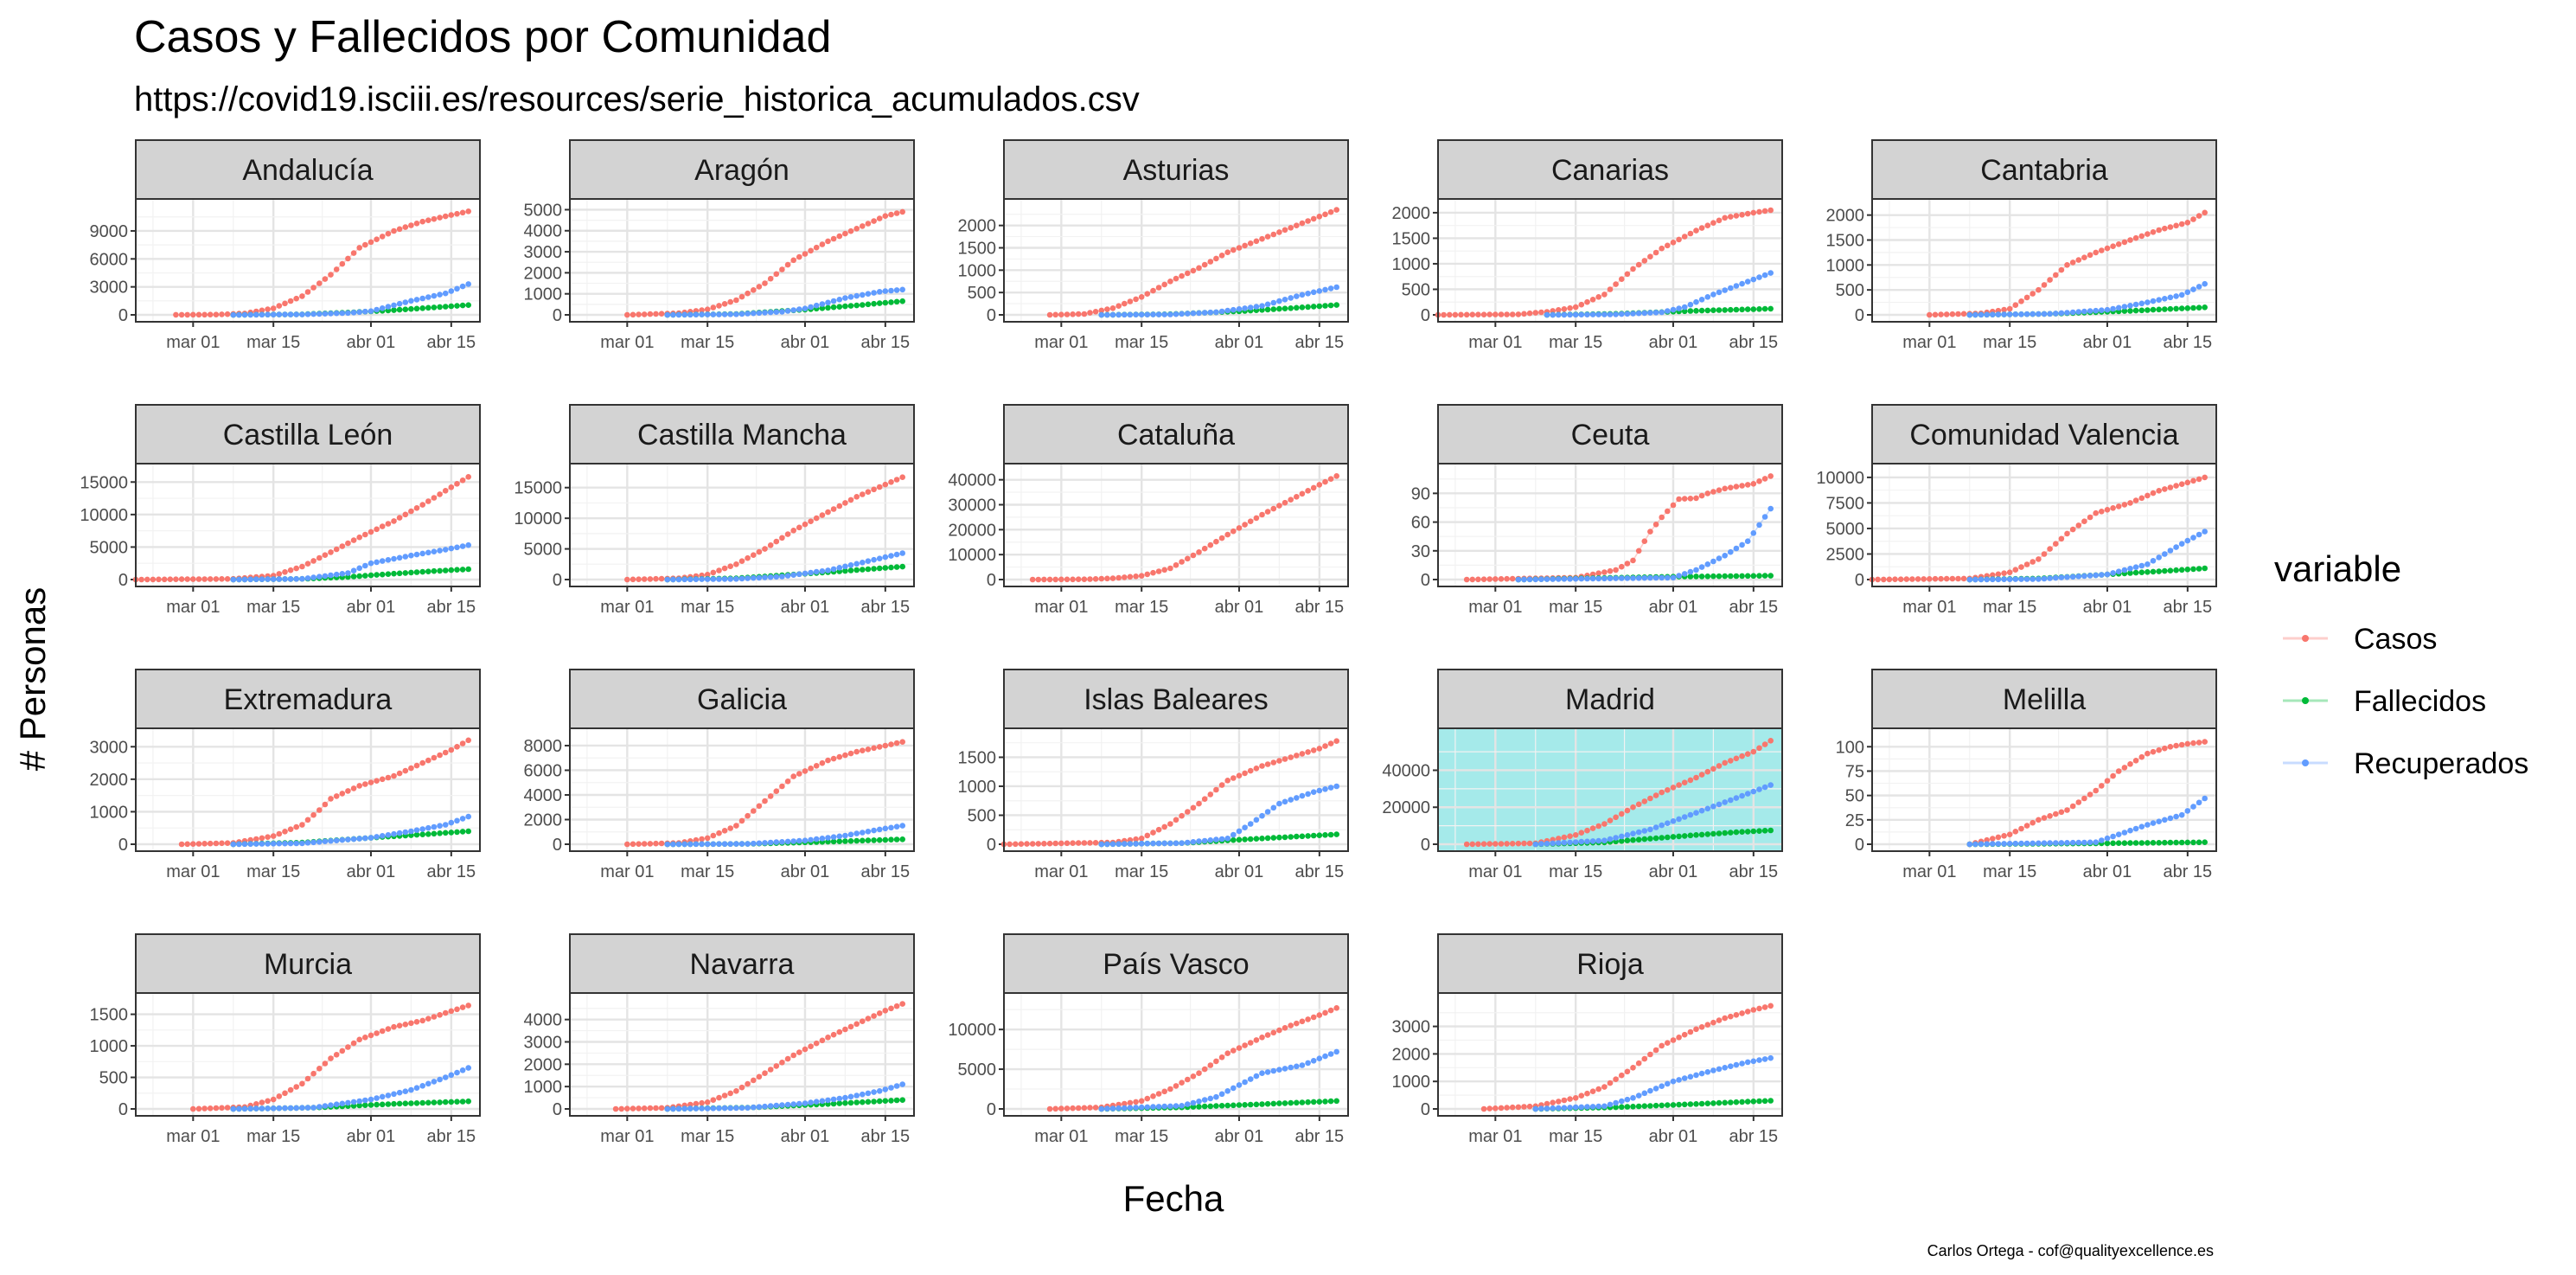 The image size is (2576, 1275). What do you see at coordinates (351, 1088) in the screenshot?
I see `series-recuperados-murcia` at bounding box center [351, 1088].